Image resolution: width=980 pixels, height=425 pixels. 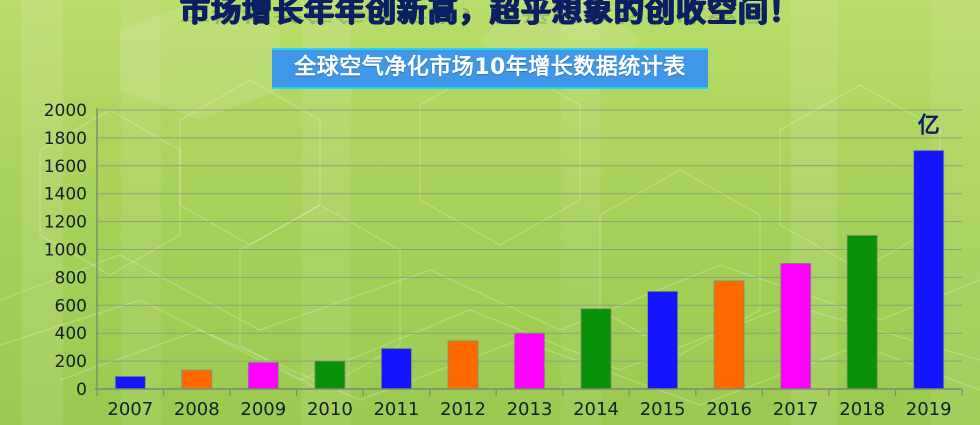 What do you see at coordinates (130, 382) in the screenshot?
I see `bar-2007` at bounding box center [130, 382].